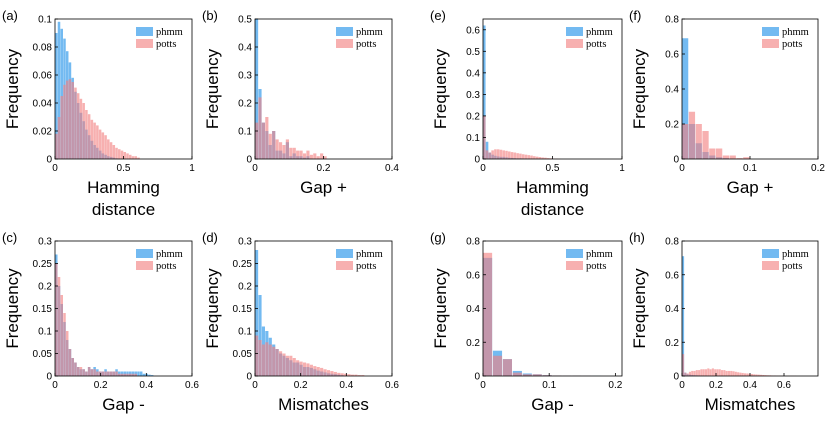 This screenshot has height=425, width=830. Describe the element at coordinates (123, 209) in the screenshot. I see `x-axis-label-line2: distance` at that location.